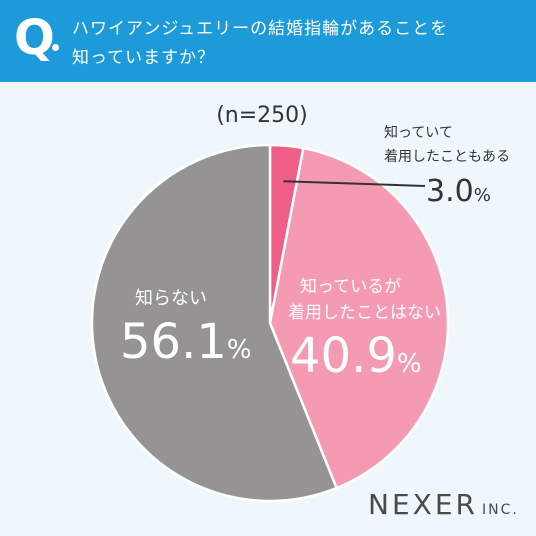 This screenshot has height=536, width=536. Describe the element at coordinates (447, 157) in the screenshot. I see `slice-1-label-line-2: 着用したこともある` at that location.